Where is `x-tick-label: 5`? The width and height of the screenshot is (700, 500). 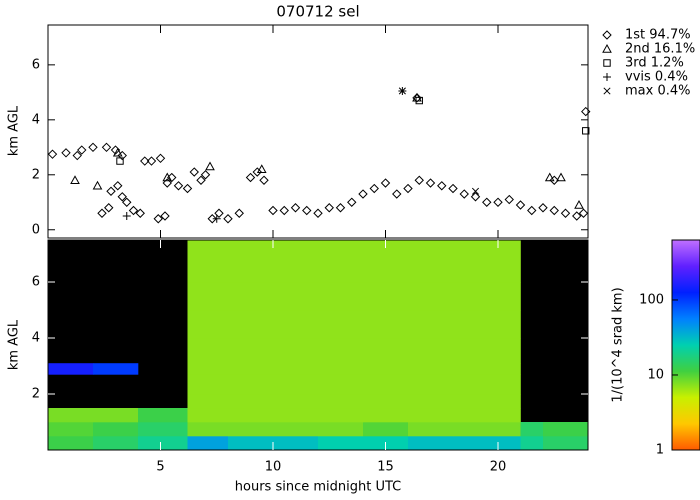 x-tick-label: 5 is located at coordinates (160, 467).